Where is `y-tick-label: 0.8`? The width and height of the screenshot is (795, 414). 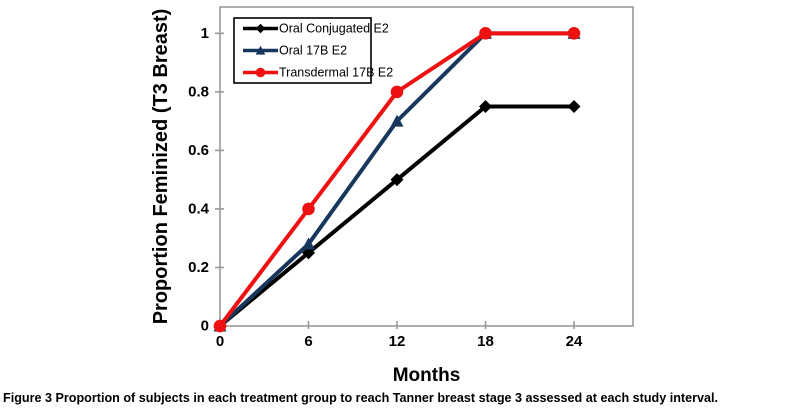 y-tick-label: 0.8 is located at coordinates (198, 91).